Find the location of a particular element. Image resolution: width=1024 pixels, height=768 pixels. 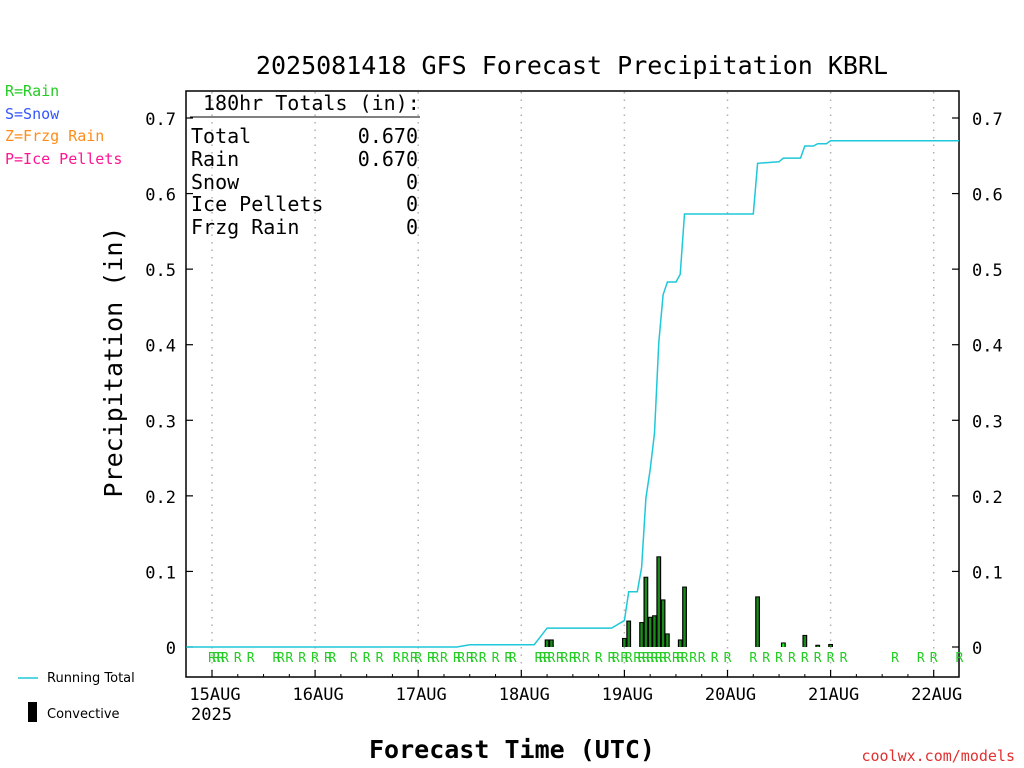

convective-bars is located at coordinates (688, 601).